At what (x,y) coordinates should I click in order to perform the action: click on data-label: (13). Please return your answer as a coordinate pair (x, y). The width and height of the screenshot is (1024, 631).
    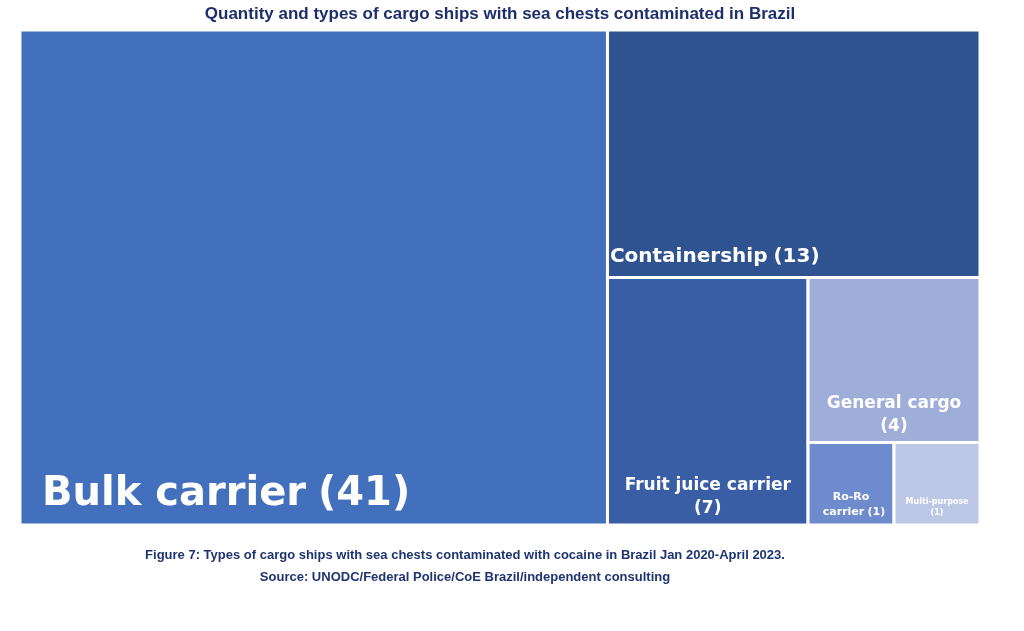
    Looking at the image, I should click on (796, 254).